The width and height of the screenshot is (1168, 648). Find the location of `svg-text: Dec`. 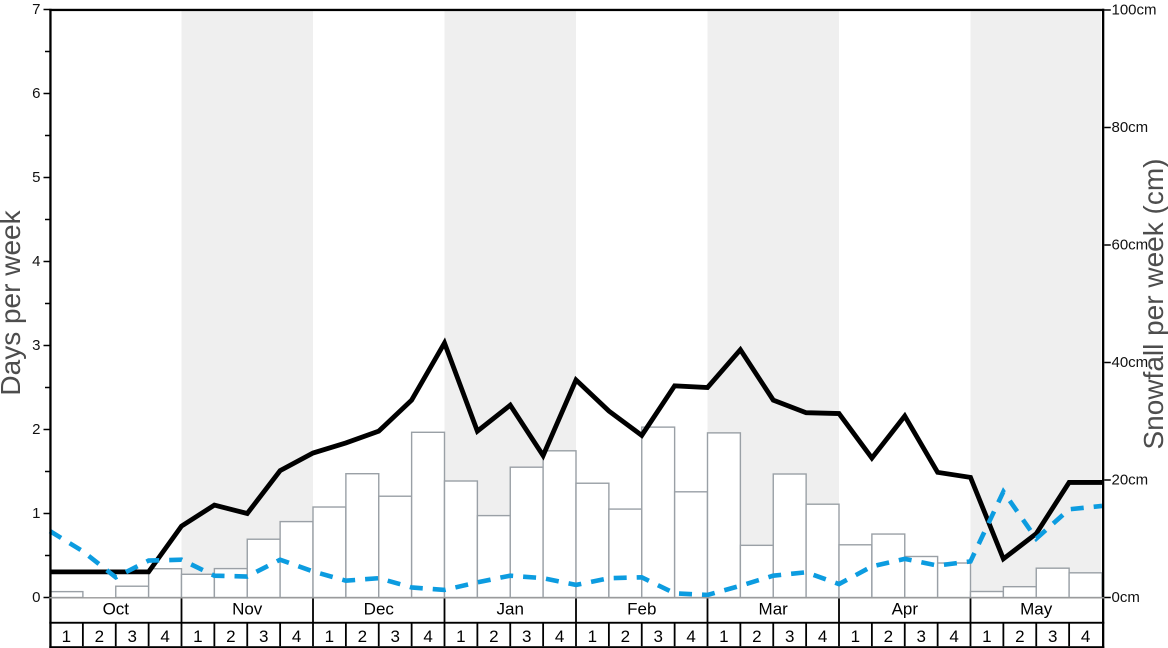

svg-text: Dec is located at coordinates (379, 609).